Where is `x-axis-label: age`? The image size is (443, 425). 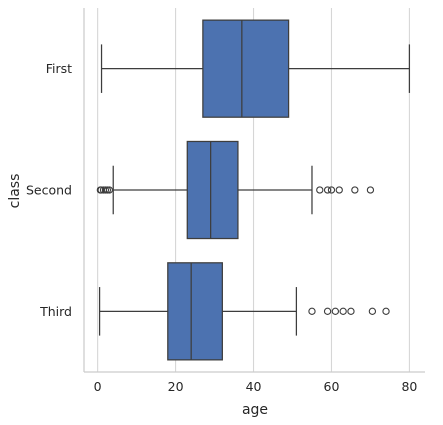 x-axis-label: age is located at coordinates (255, 410).